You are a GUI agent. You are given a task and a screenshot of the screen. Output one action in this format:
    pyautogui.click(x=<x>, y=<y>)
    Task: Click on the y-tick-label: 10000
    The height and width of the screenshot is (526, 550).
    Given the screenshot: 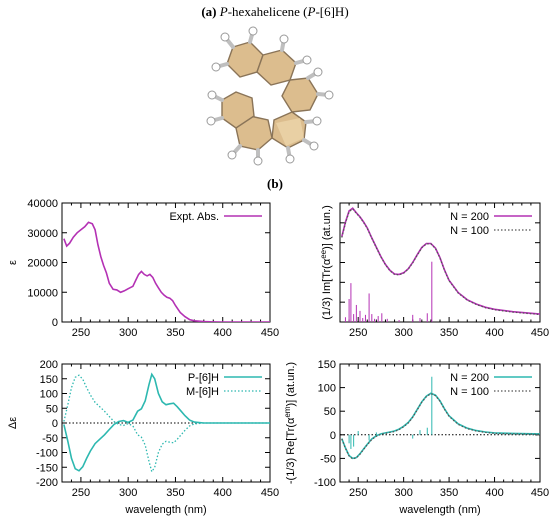 What is the action you would take?
    pyautogui.click(x=42, y=293)
    